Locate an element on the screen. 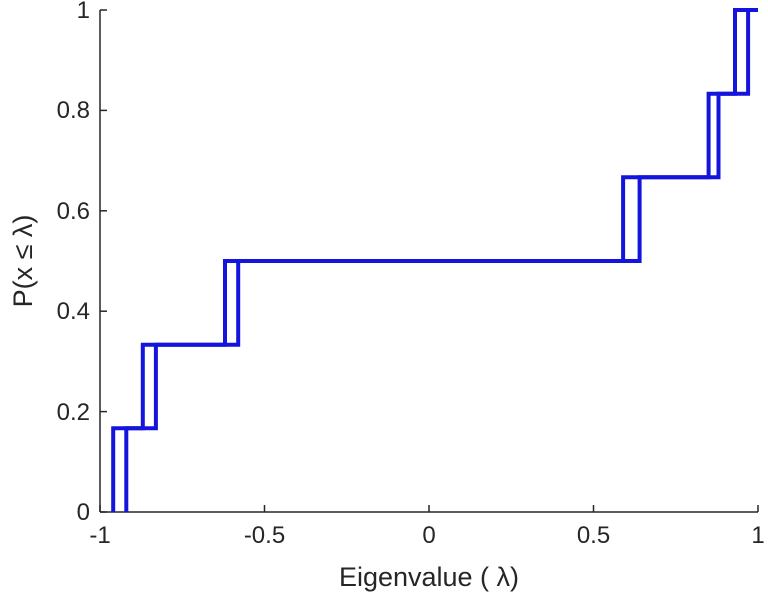 The image size is (768, 600). x-tick-label: -1 is located at coordinates (99, 535).